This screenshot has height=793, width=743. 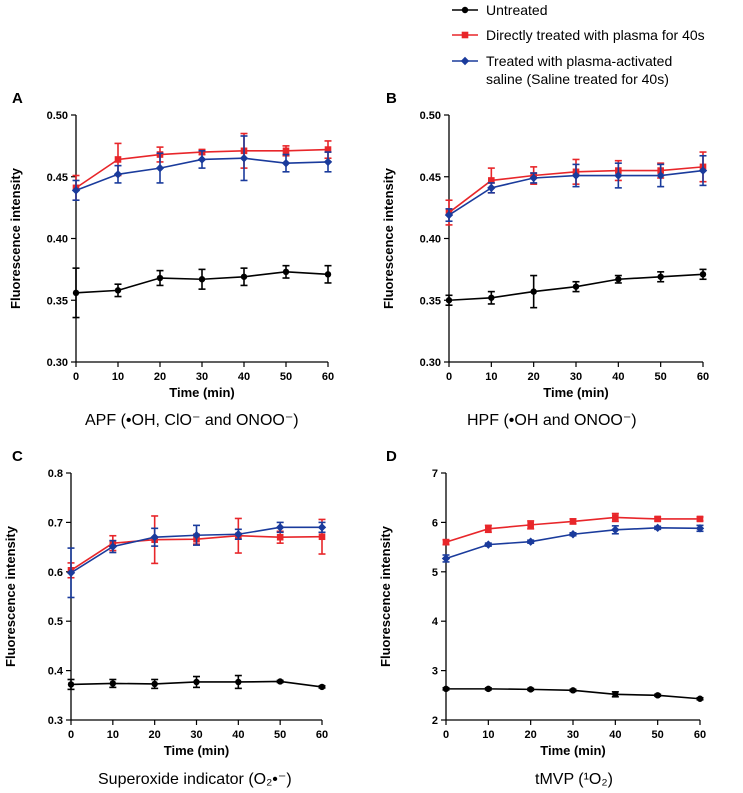 What do you see at coordinates (195, 779) in the screenshot?
I see `panel-caption: Superoxide indicator (O₂•⁻)` at bounding box center [195, 779].